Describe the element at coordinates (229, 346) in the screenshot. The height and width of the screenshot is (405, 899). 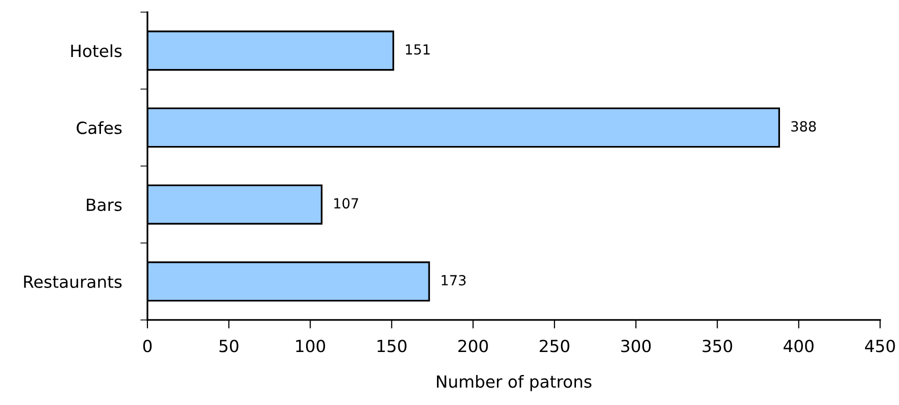
I see `x-tick-label: 50` at that location.